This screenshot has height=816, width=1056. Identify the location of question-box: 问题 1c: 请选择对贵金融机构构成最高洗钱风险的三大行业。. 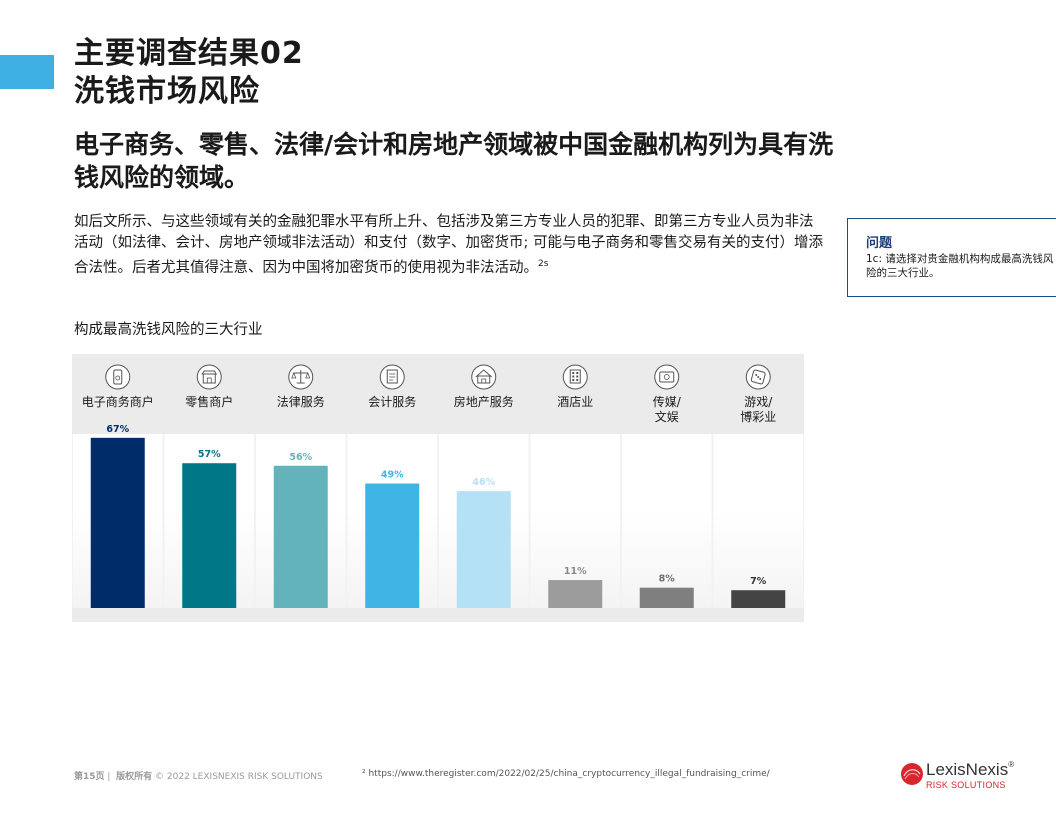
(951, 257).